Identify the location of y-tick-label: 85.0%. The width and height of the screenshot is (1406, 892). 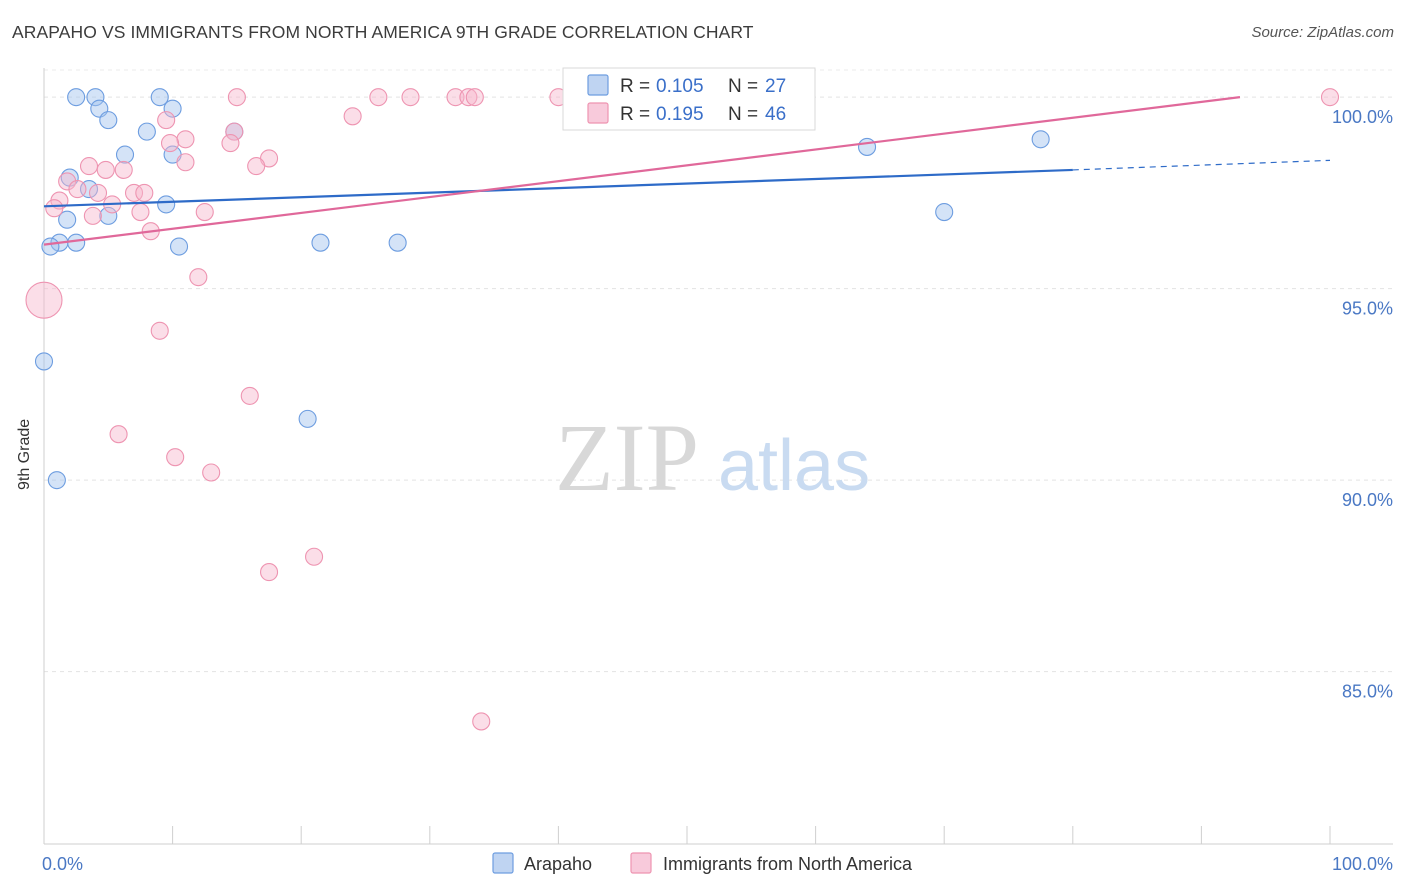
(1367, 692).